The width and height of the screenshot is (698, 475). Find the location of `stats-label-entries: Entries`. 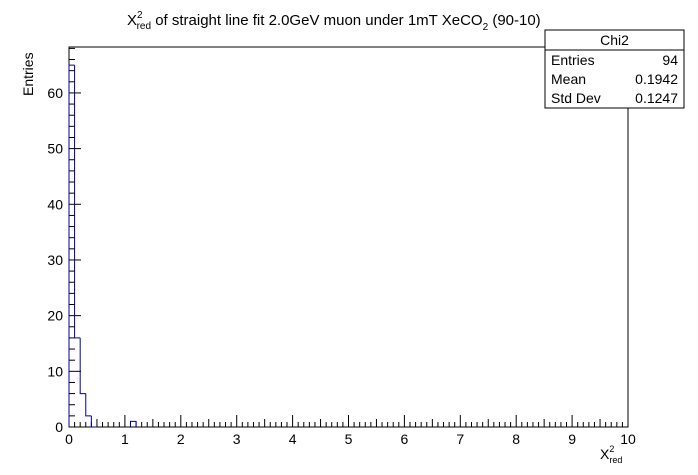

stats-label-entries: Entries is located at coordinates (573, 60).